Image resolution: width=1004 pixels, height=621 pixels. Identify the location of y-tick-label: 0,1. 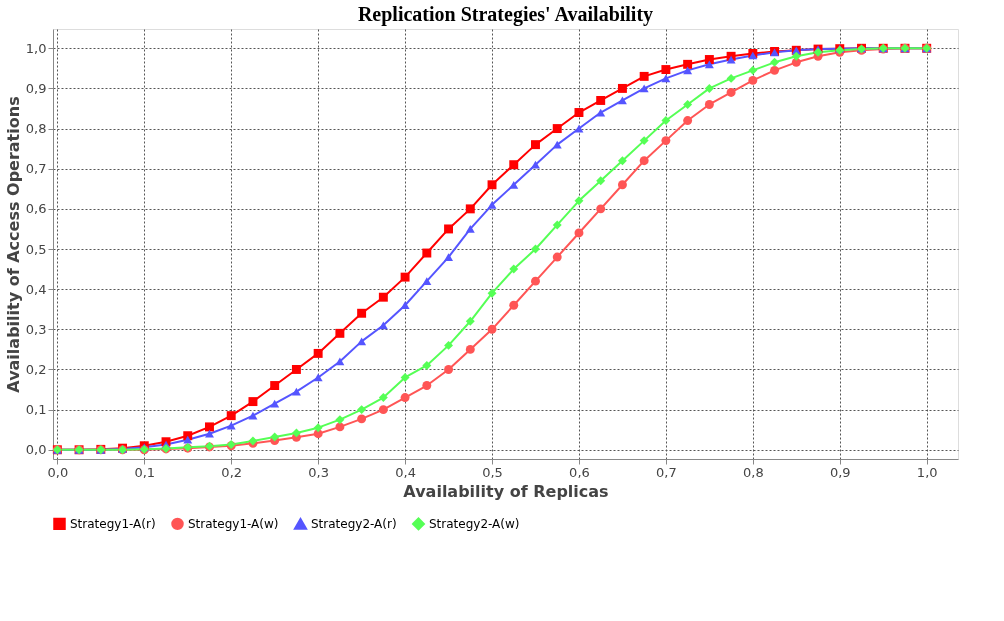
(36, 410).